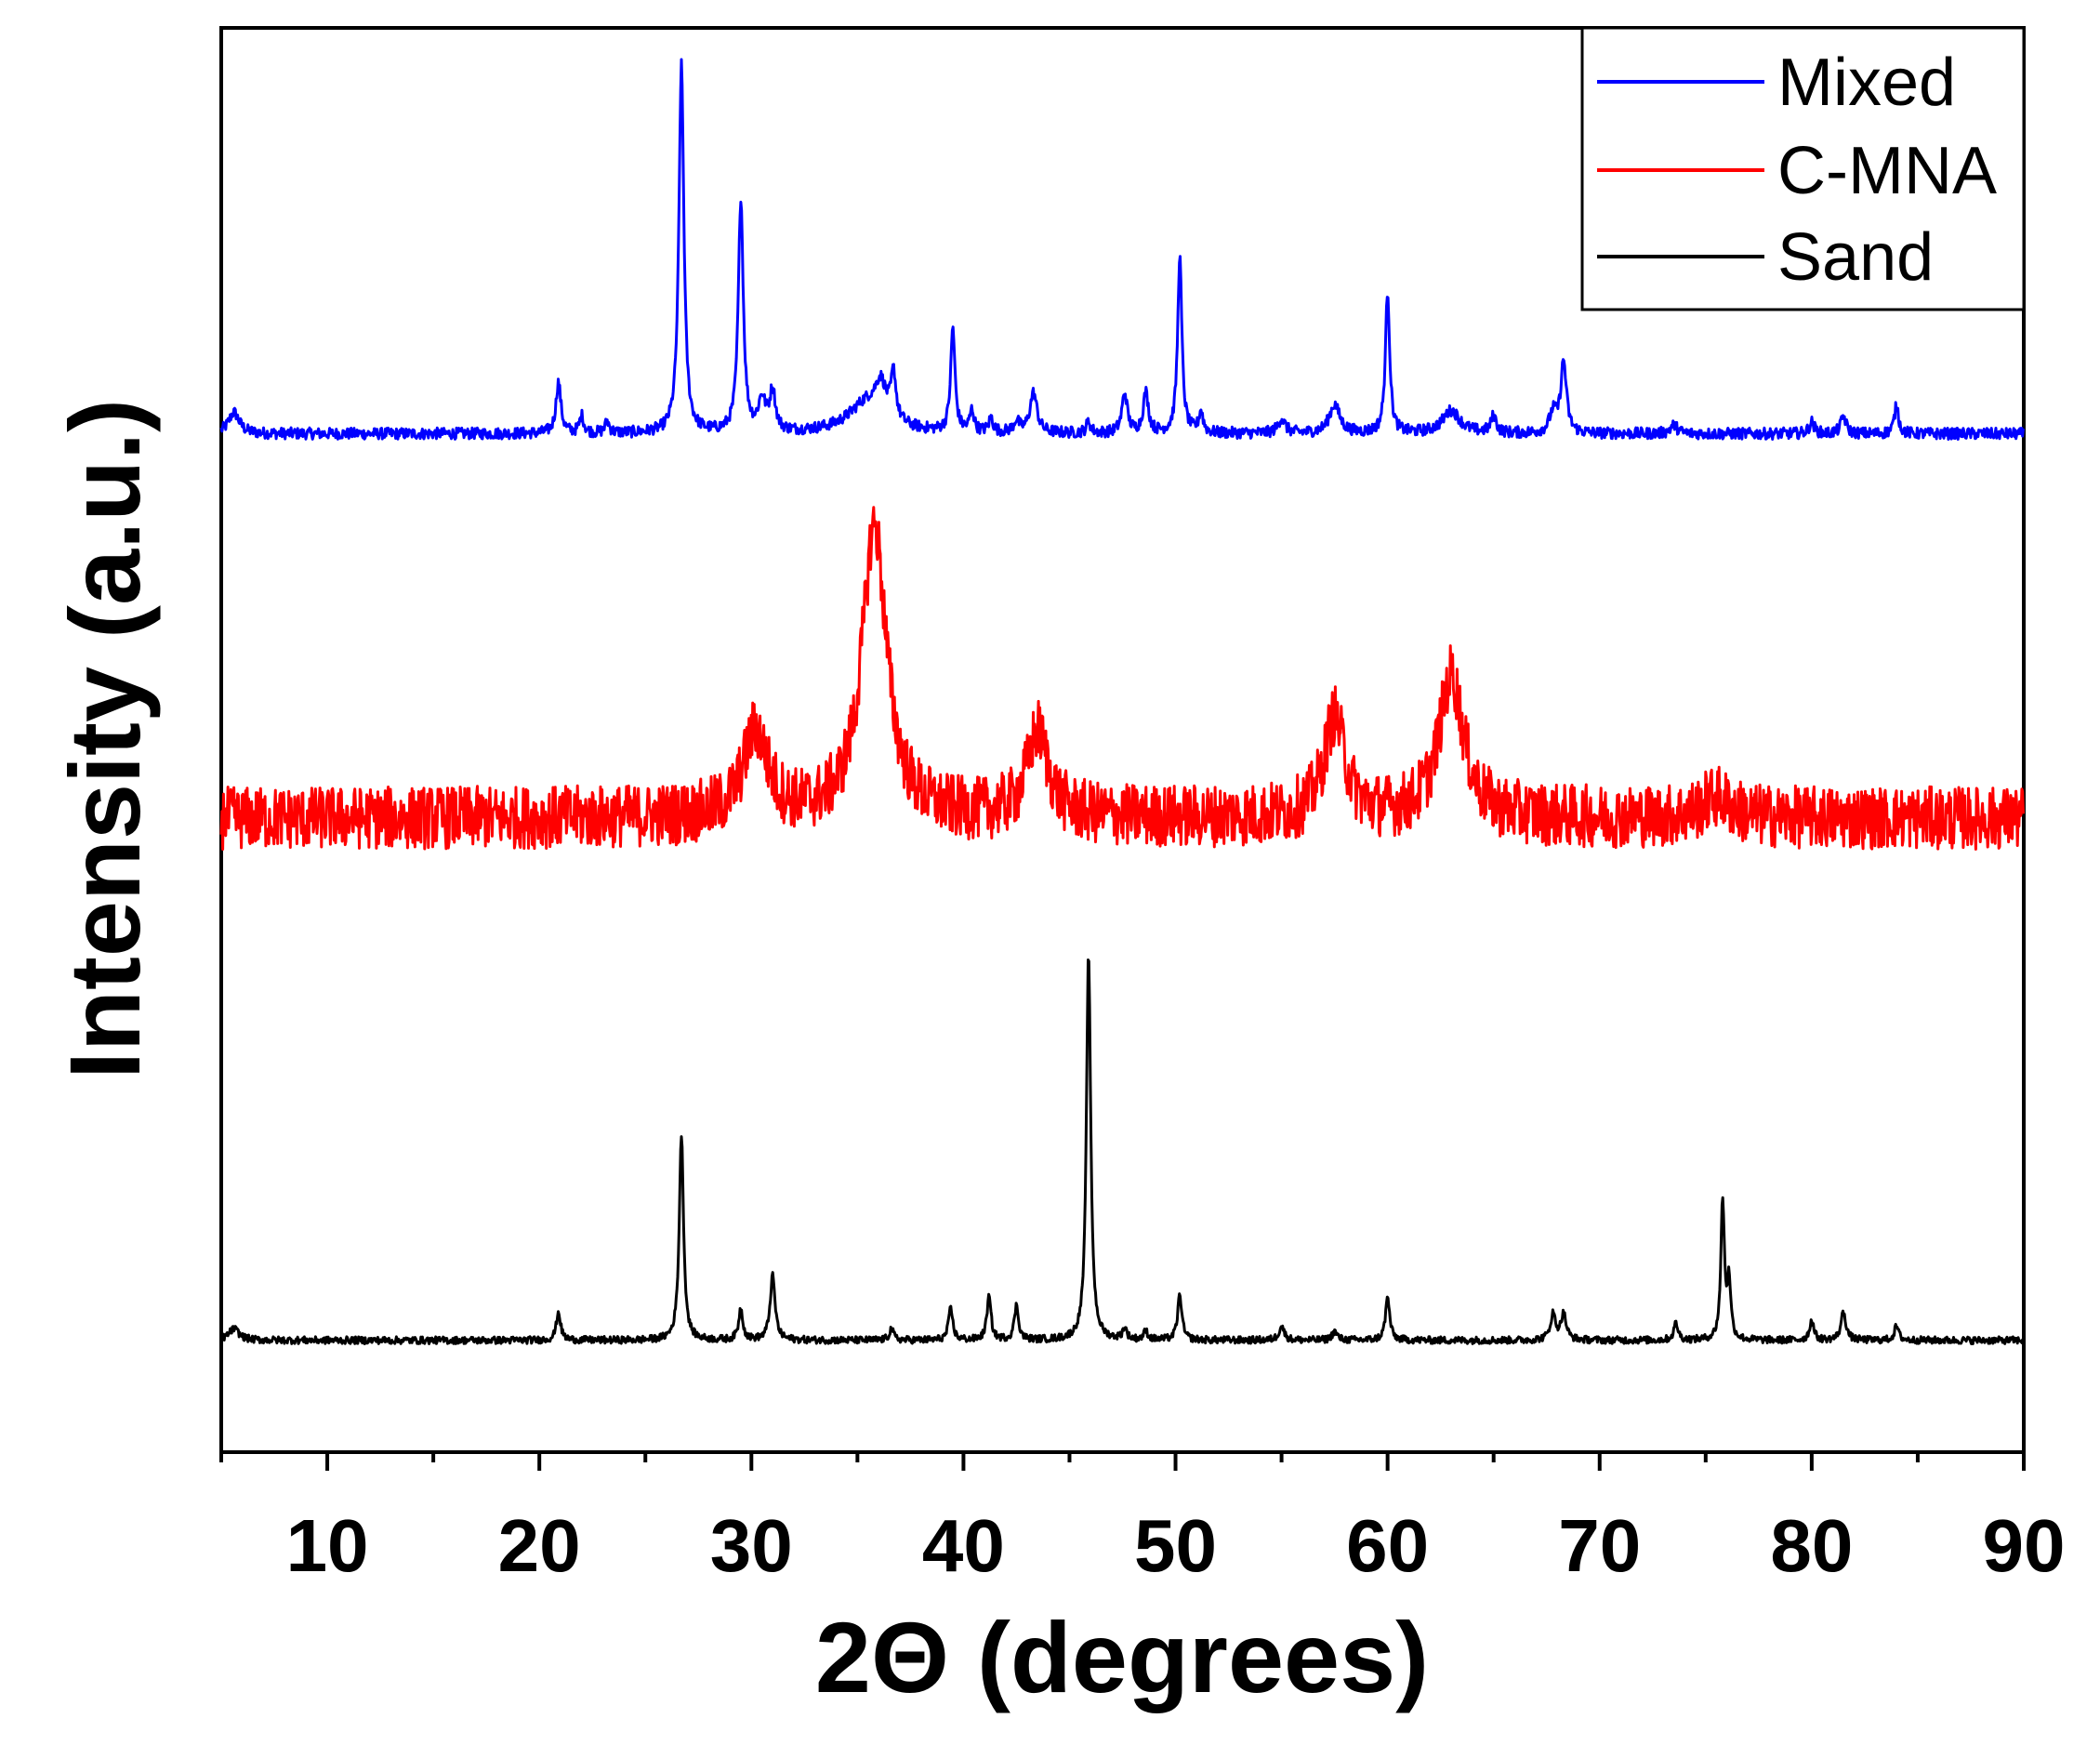 The height and width of the screenshot is (1745, 2100). Describe the element at coordinates (1887, 171) in the screenshot. I see `legend-label-c-mna: C-MNA` at that location.